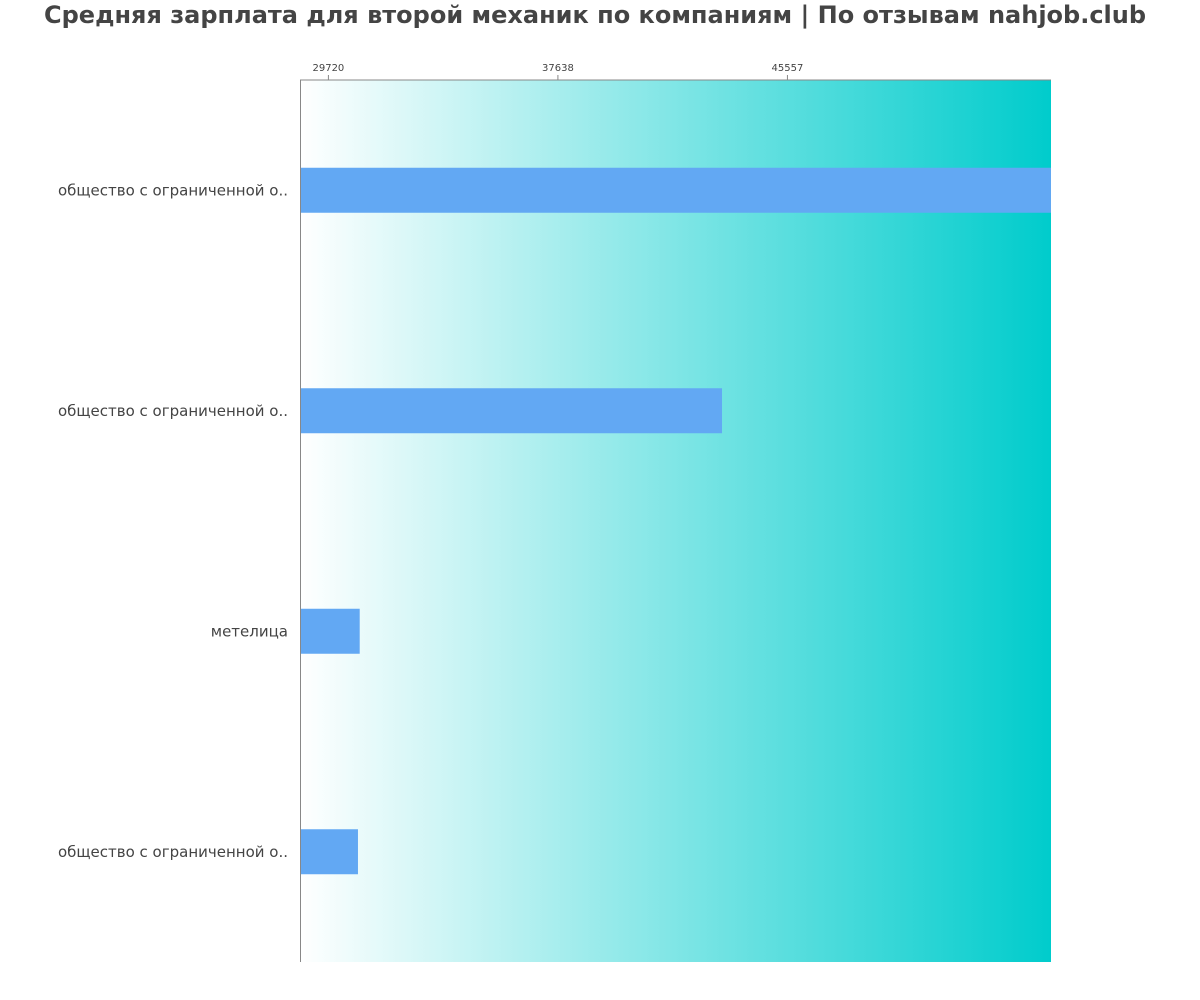  I want to click on category-label: метелица, so click(249, 631).